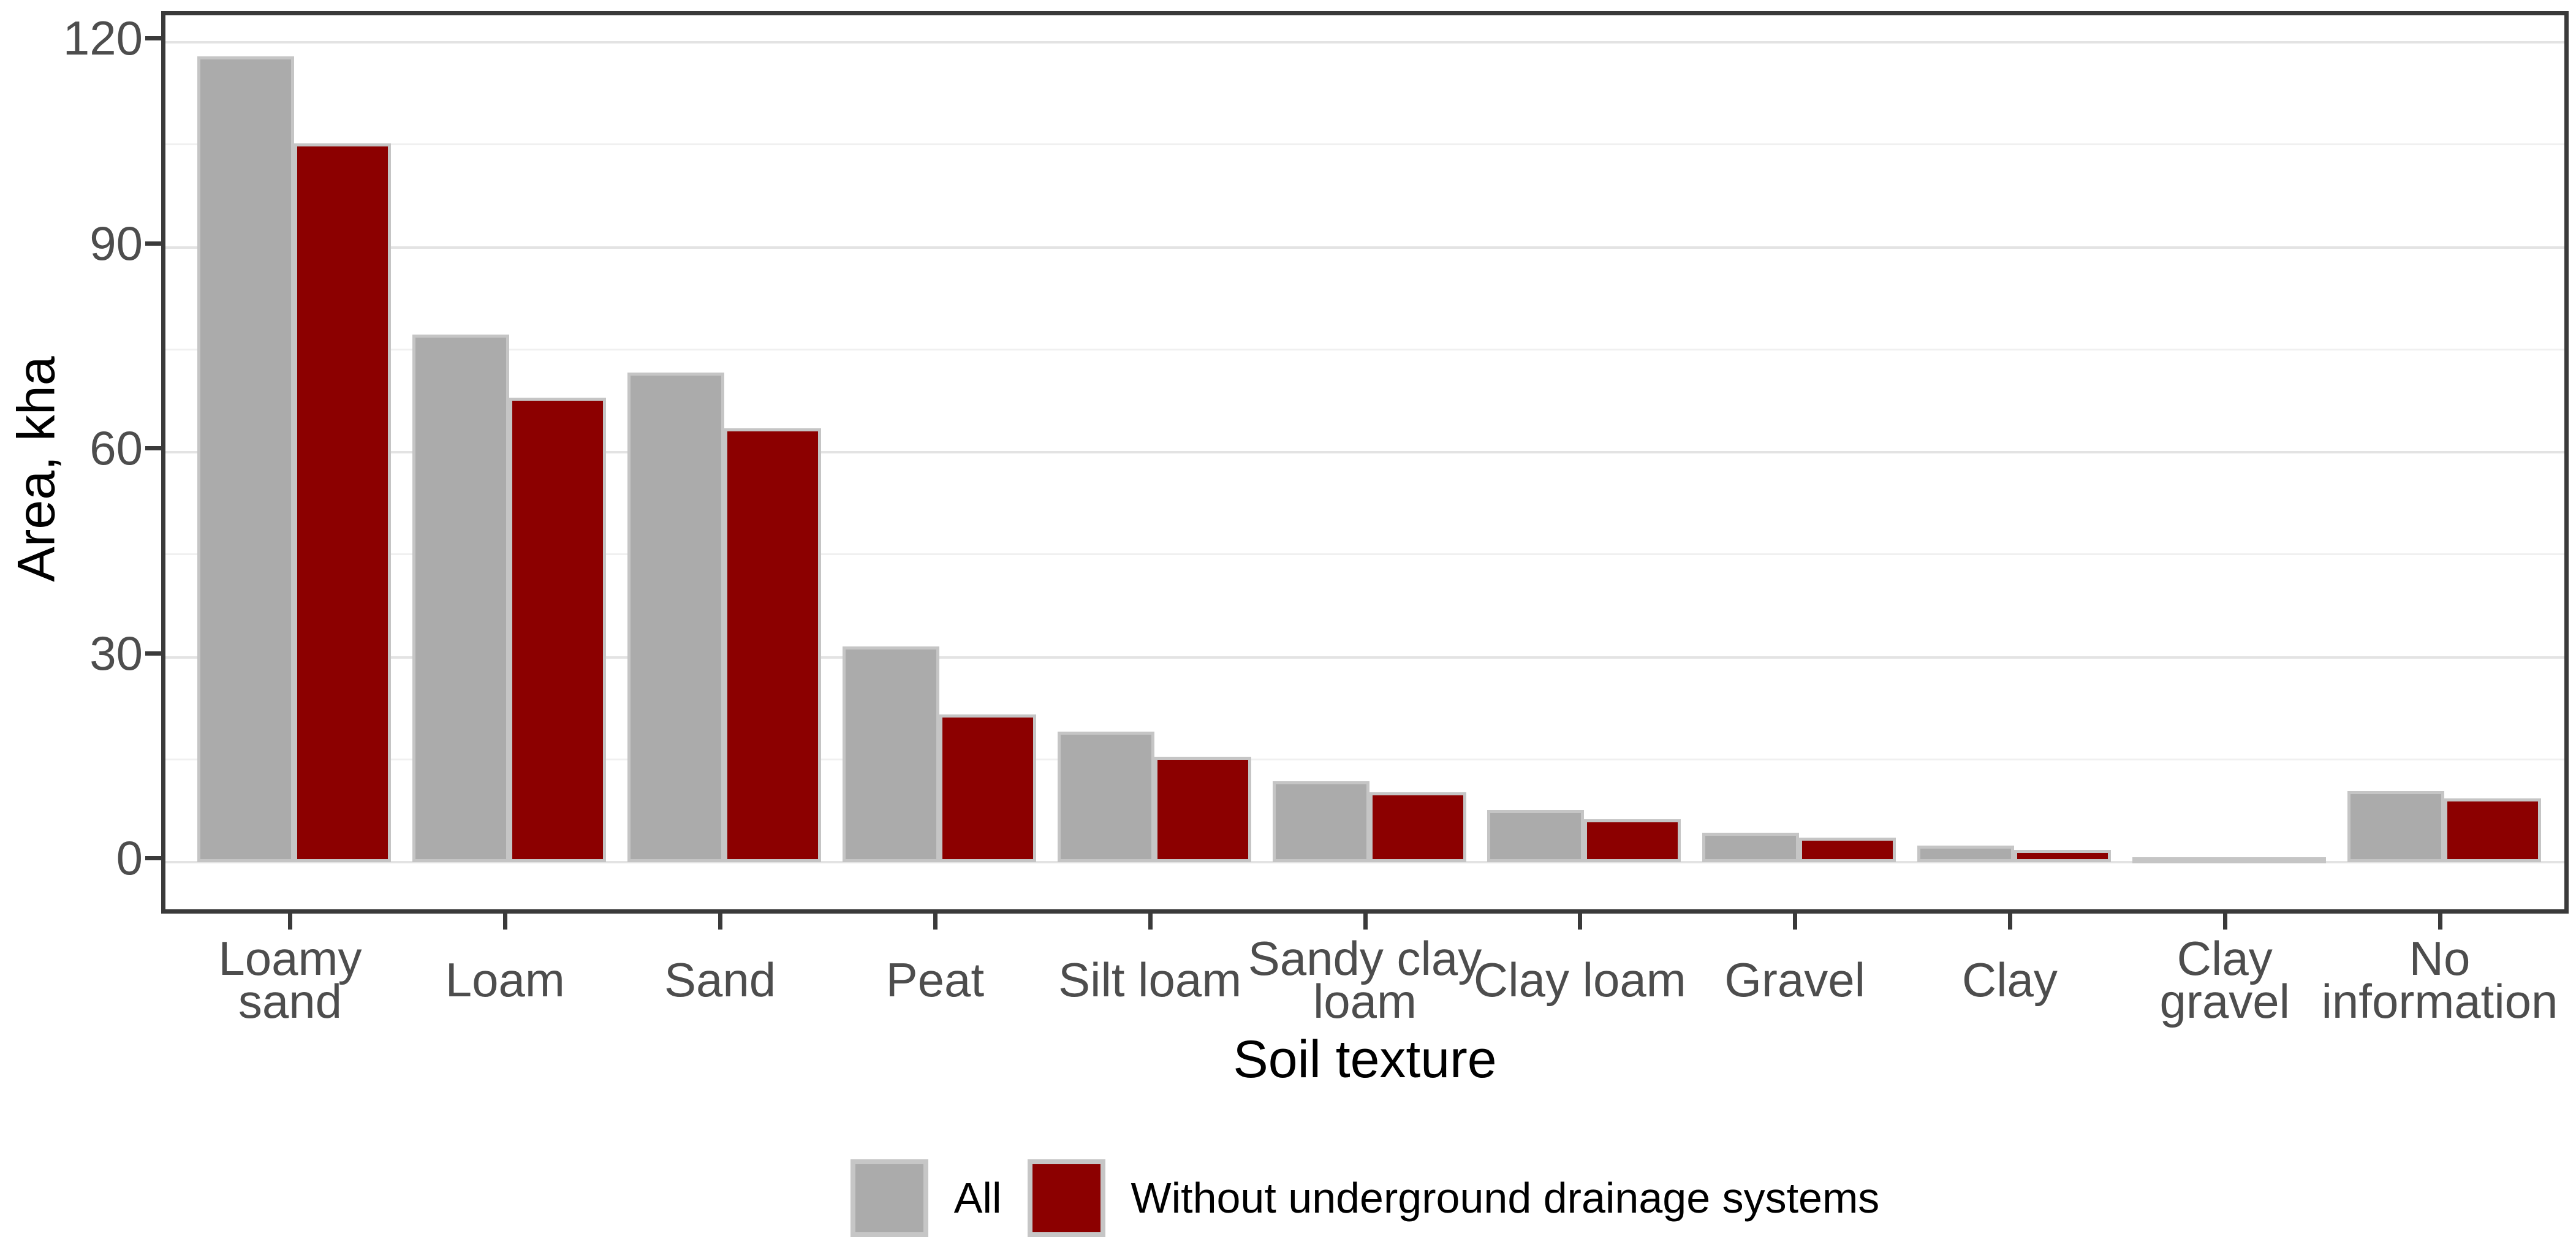  Describe the element at coordinates (1633, 840) in the screenshot. I see `bar-clay-loam-without` at that location.